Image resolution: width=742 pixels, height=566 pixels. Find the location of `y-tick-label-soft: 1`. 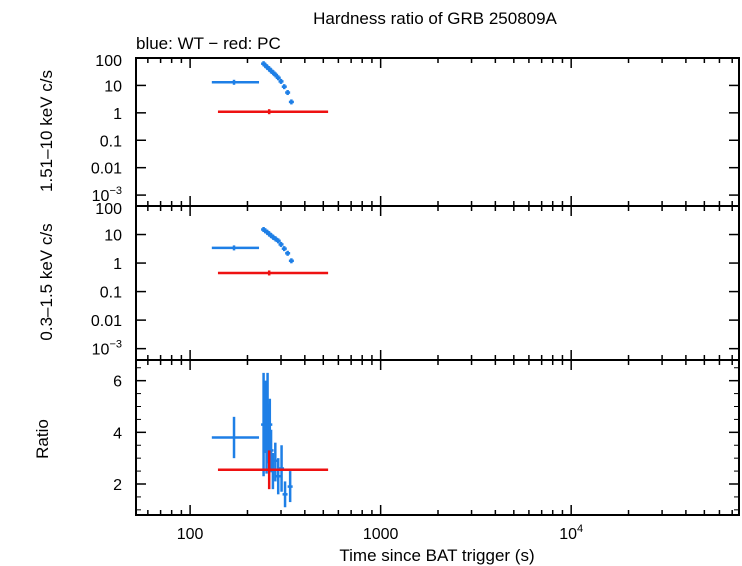

y-tick-label-soft: 1 is located at coordinates (117, 264).